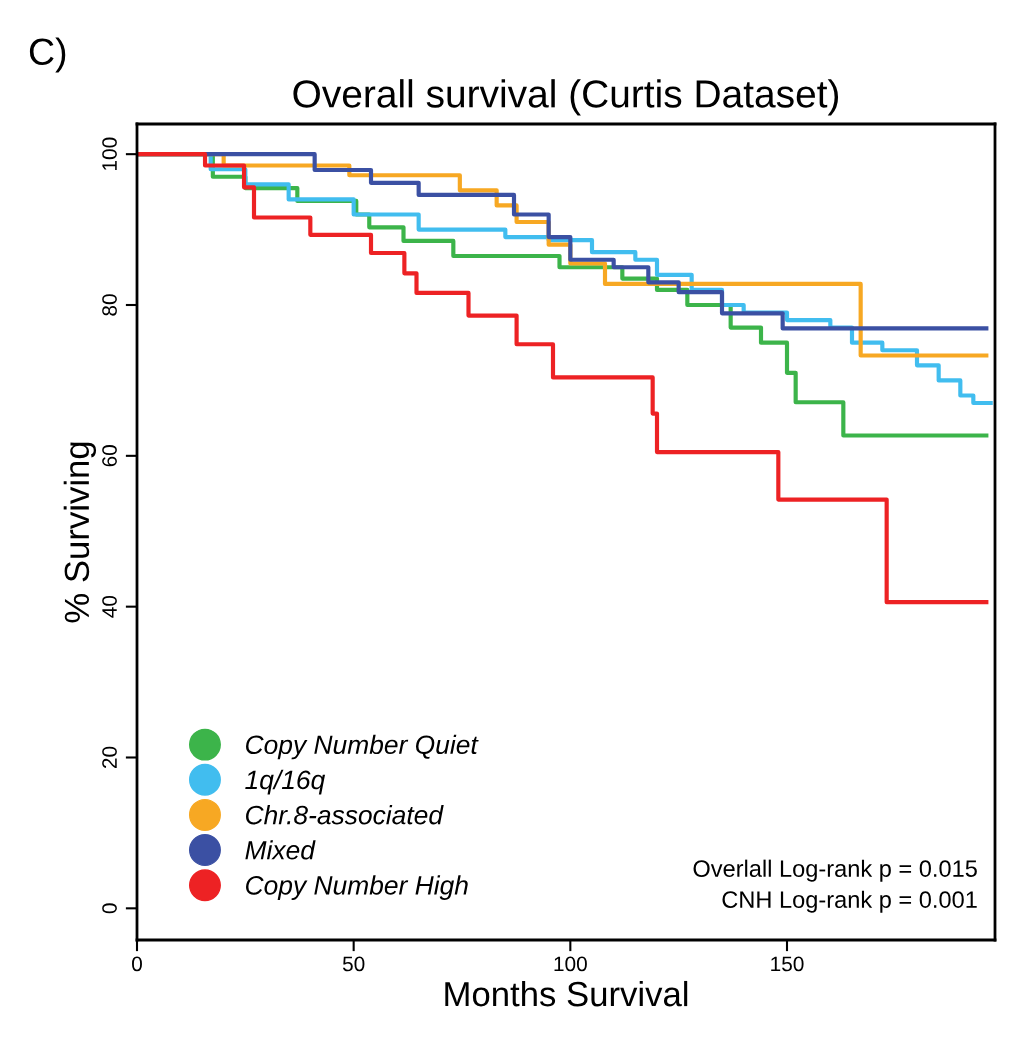  What do you see at coordinates (570, 964) in the screenshot?
I see `x-tick-label: 100` at bounding box center [570, 964].